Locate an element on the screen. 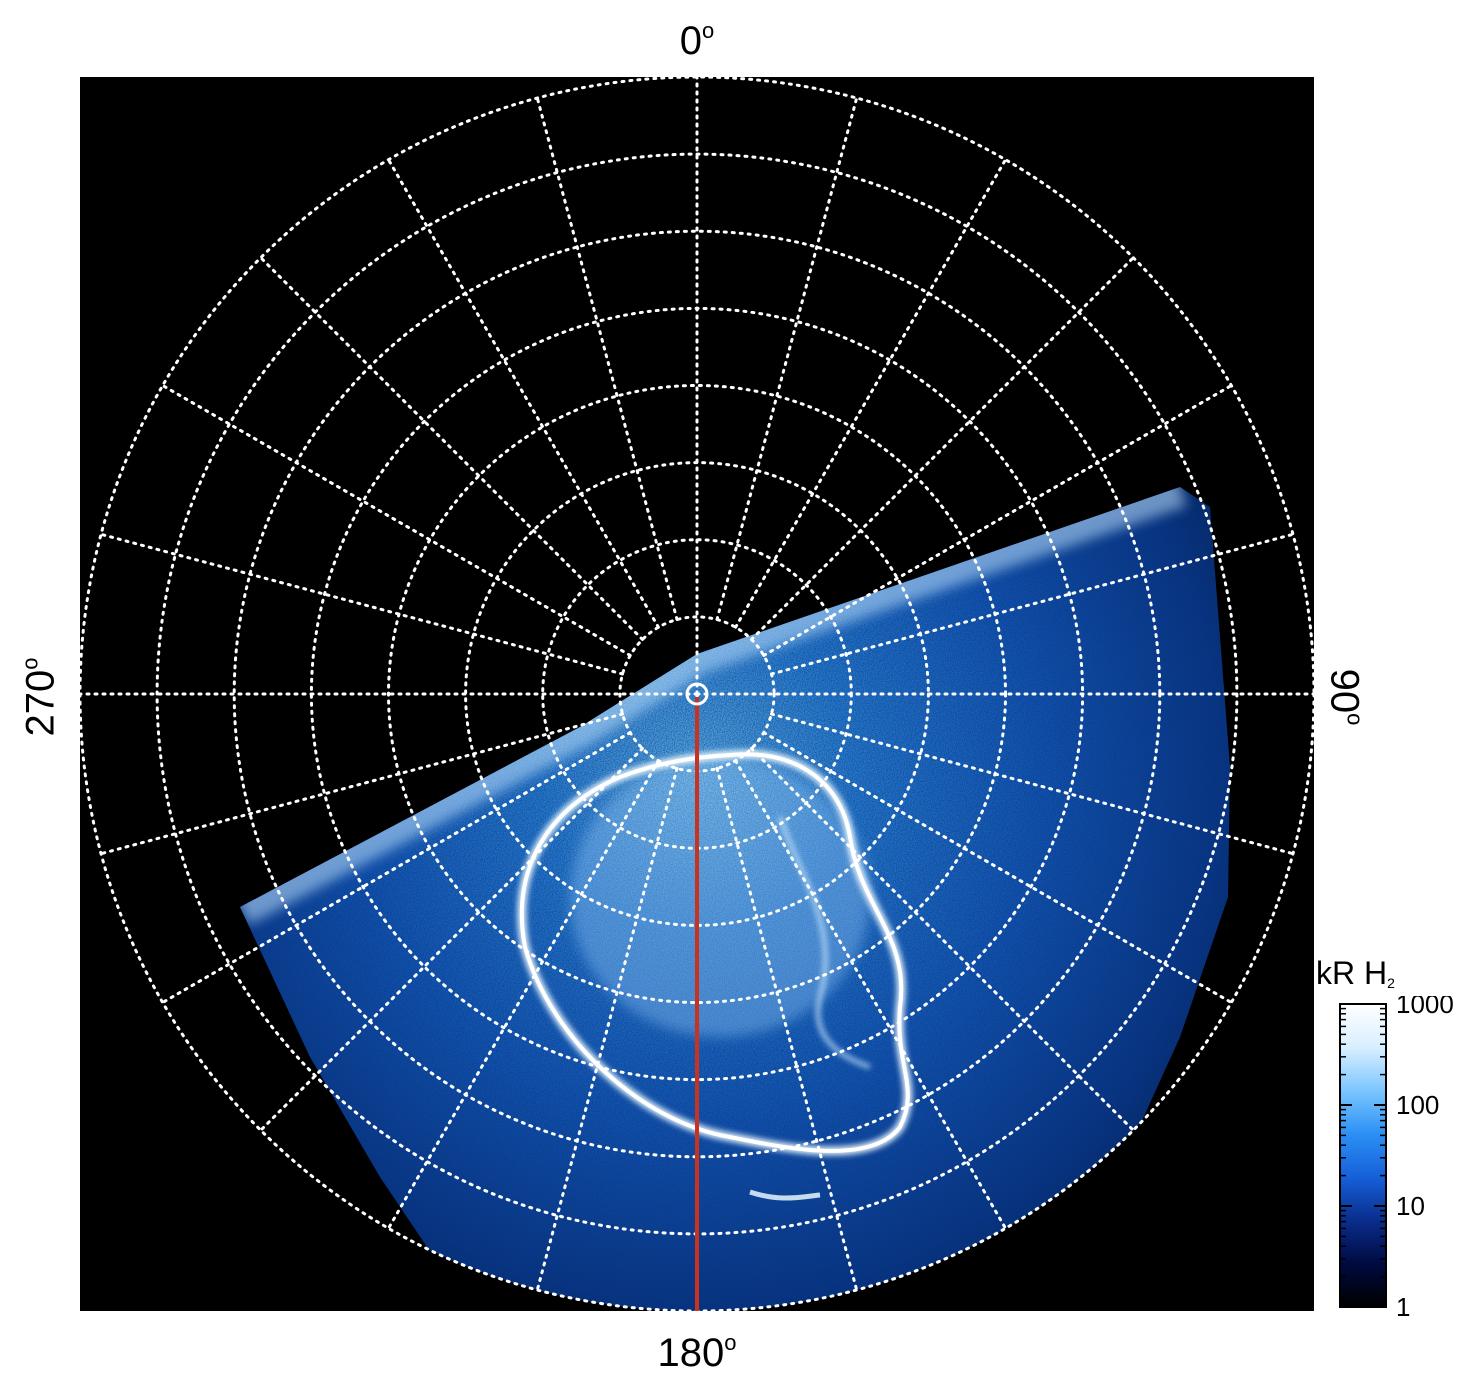 This screenshot has height=1386, width=1481. colorbar-tick-label: 10 is located at coordinates (1410, 1206).